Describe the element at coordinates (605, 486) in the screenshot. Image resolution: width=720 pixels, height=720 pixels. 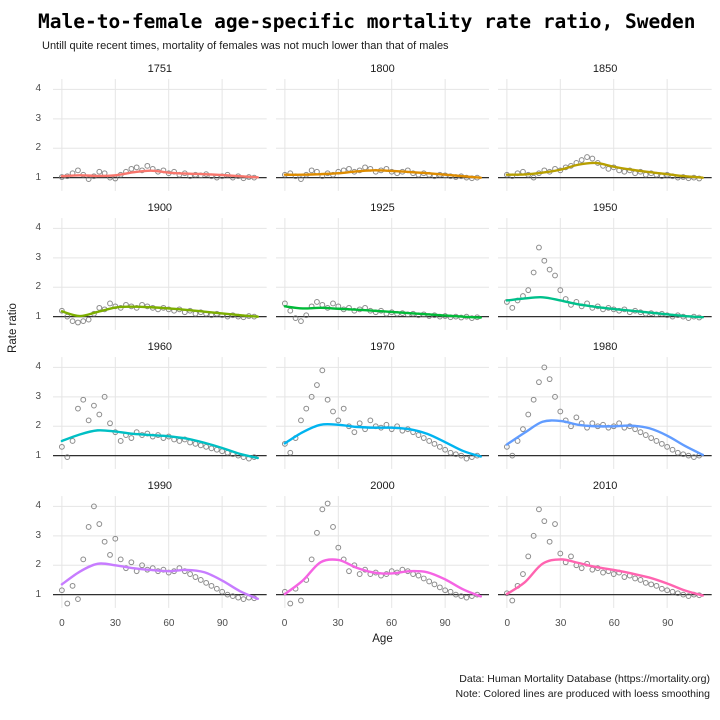
I see `facet-strip: 2010` at that location.